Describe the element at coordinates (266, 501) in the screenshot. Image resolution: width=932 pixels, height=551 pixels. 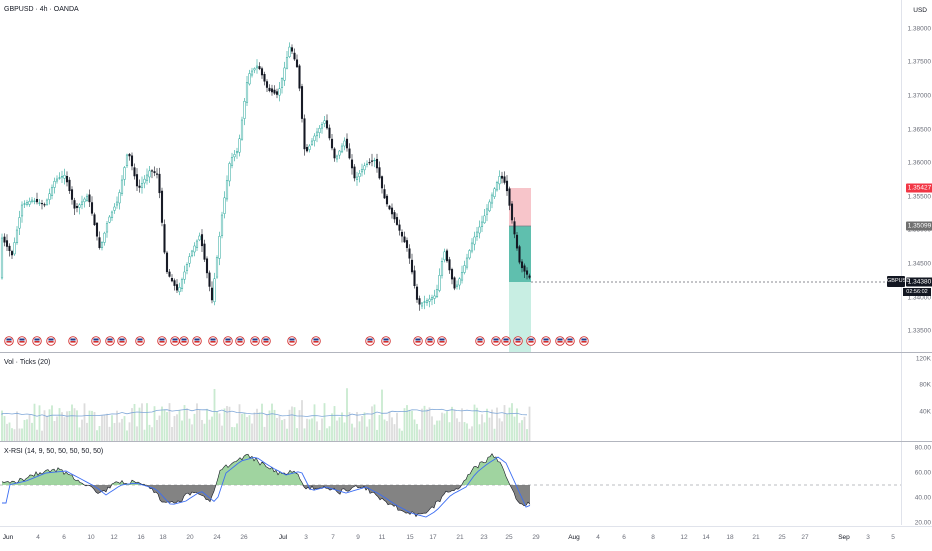
I see `rsi-bearish-fill` at that location.